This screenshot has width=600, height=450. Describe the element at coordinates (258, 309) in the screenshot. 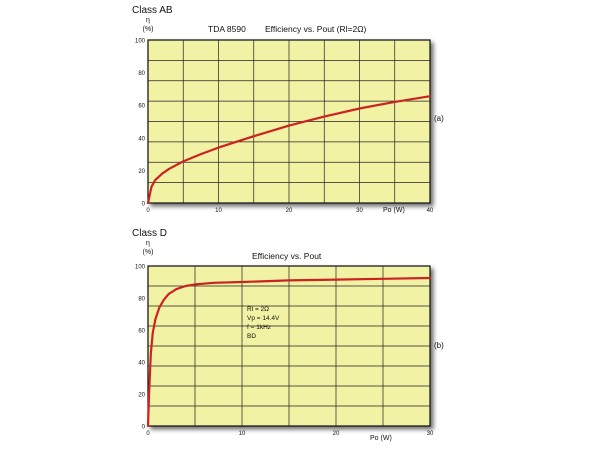

I see `annotation-load: Rl = 2Ω` at that location.